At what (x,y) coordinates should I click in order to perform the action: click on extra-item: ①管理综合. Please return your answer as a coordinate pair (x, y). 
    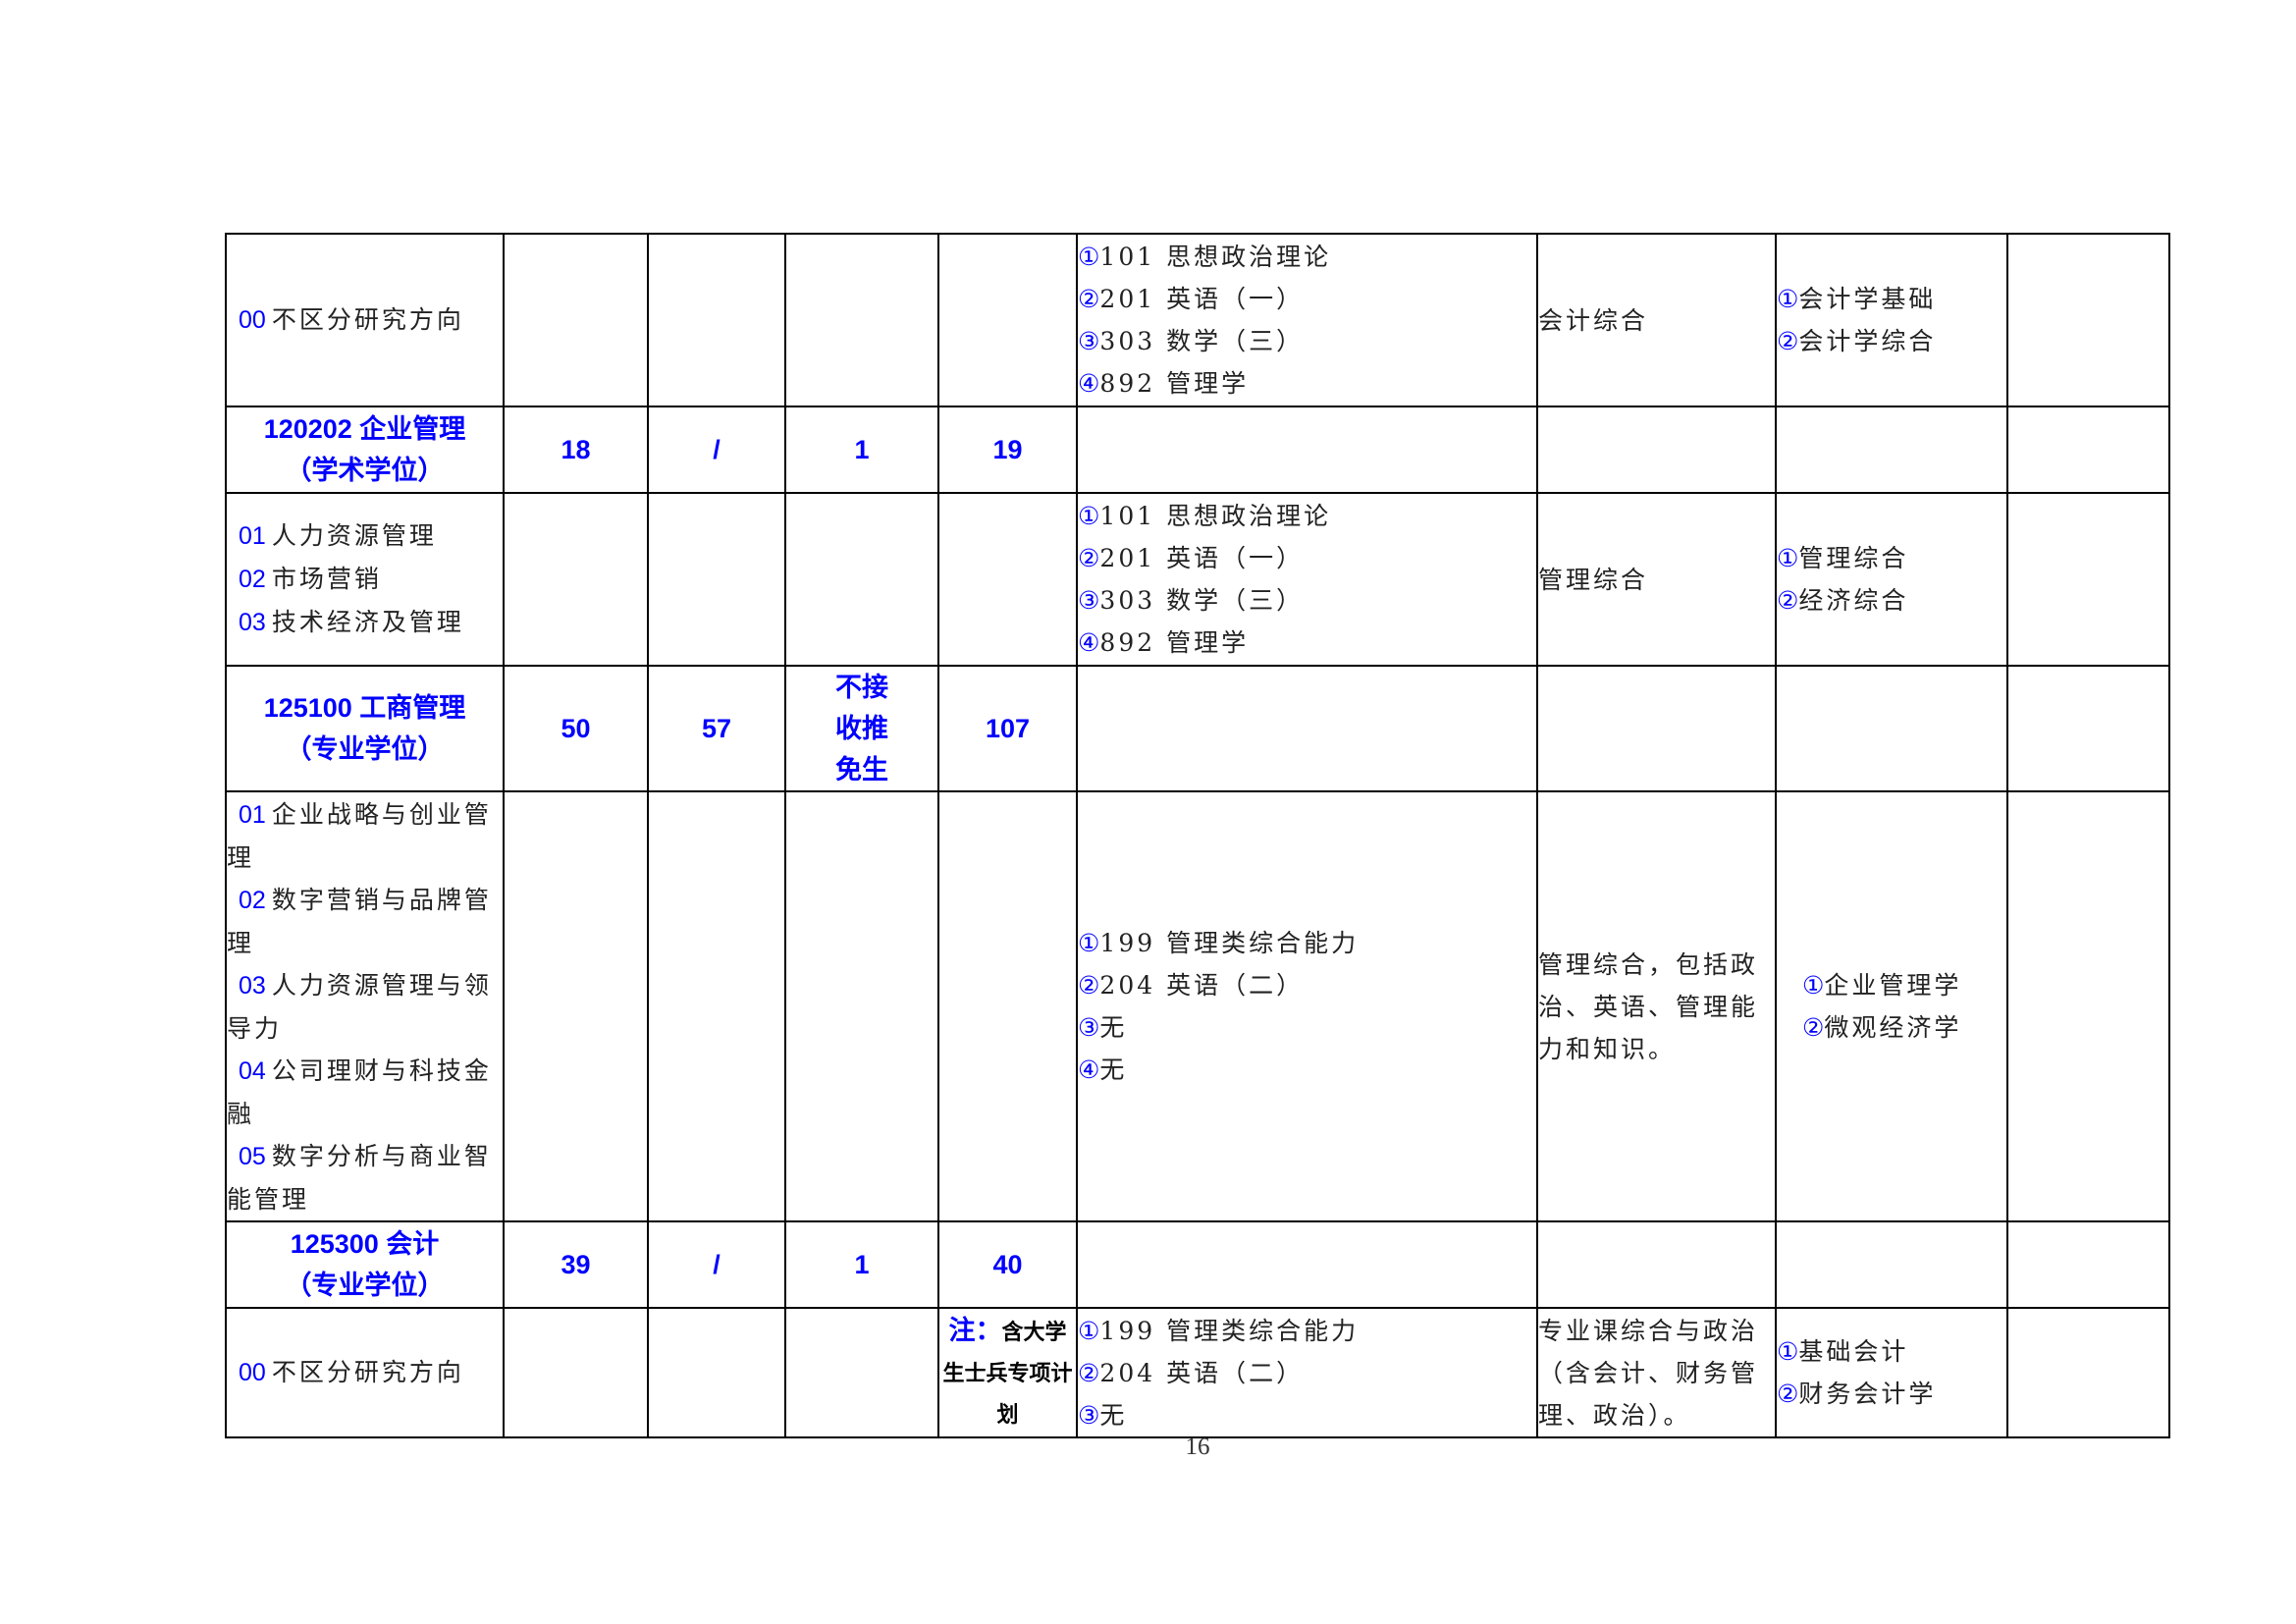
    Looking at the image, I should click on (1891, 558).